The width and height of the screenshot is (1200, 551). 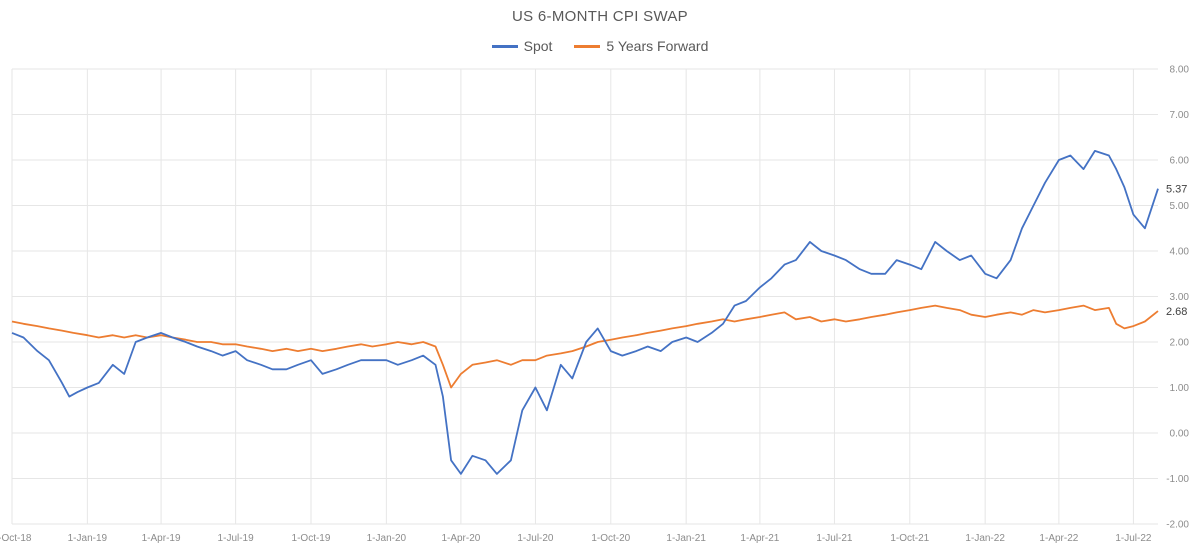 What do you see at coordinates (1177, 479) in the screenshot?
I see `y-tick-label-1: -1.00` at bounding box center [1177, 479].